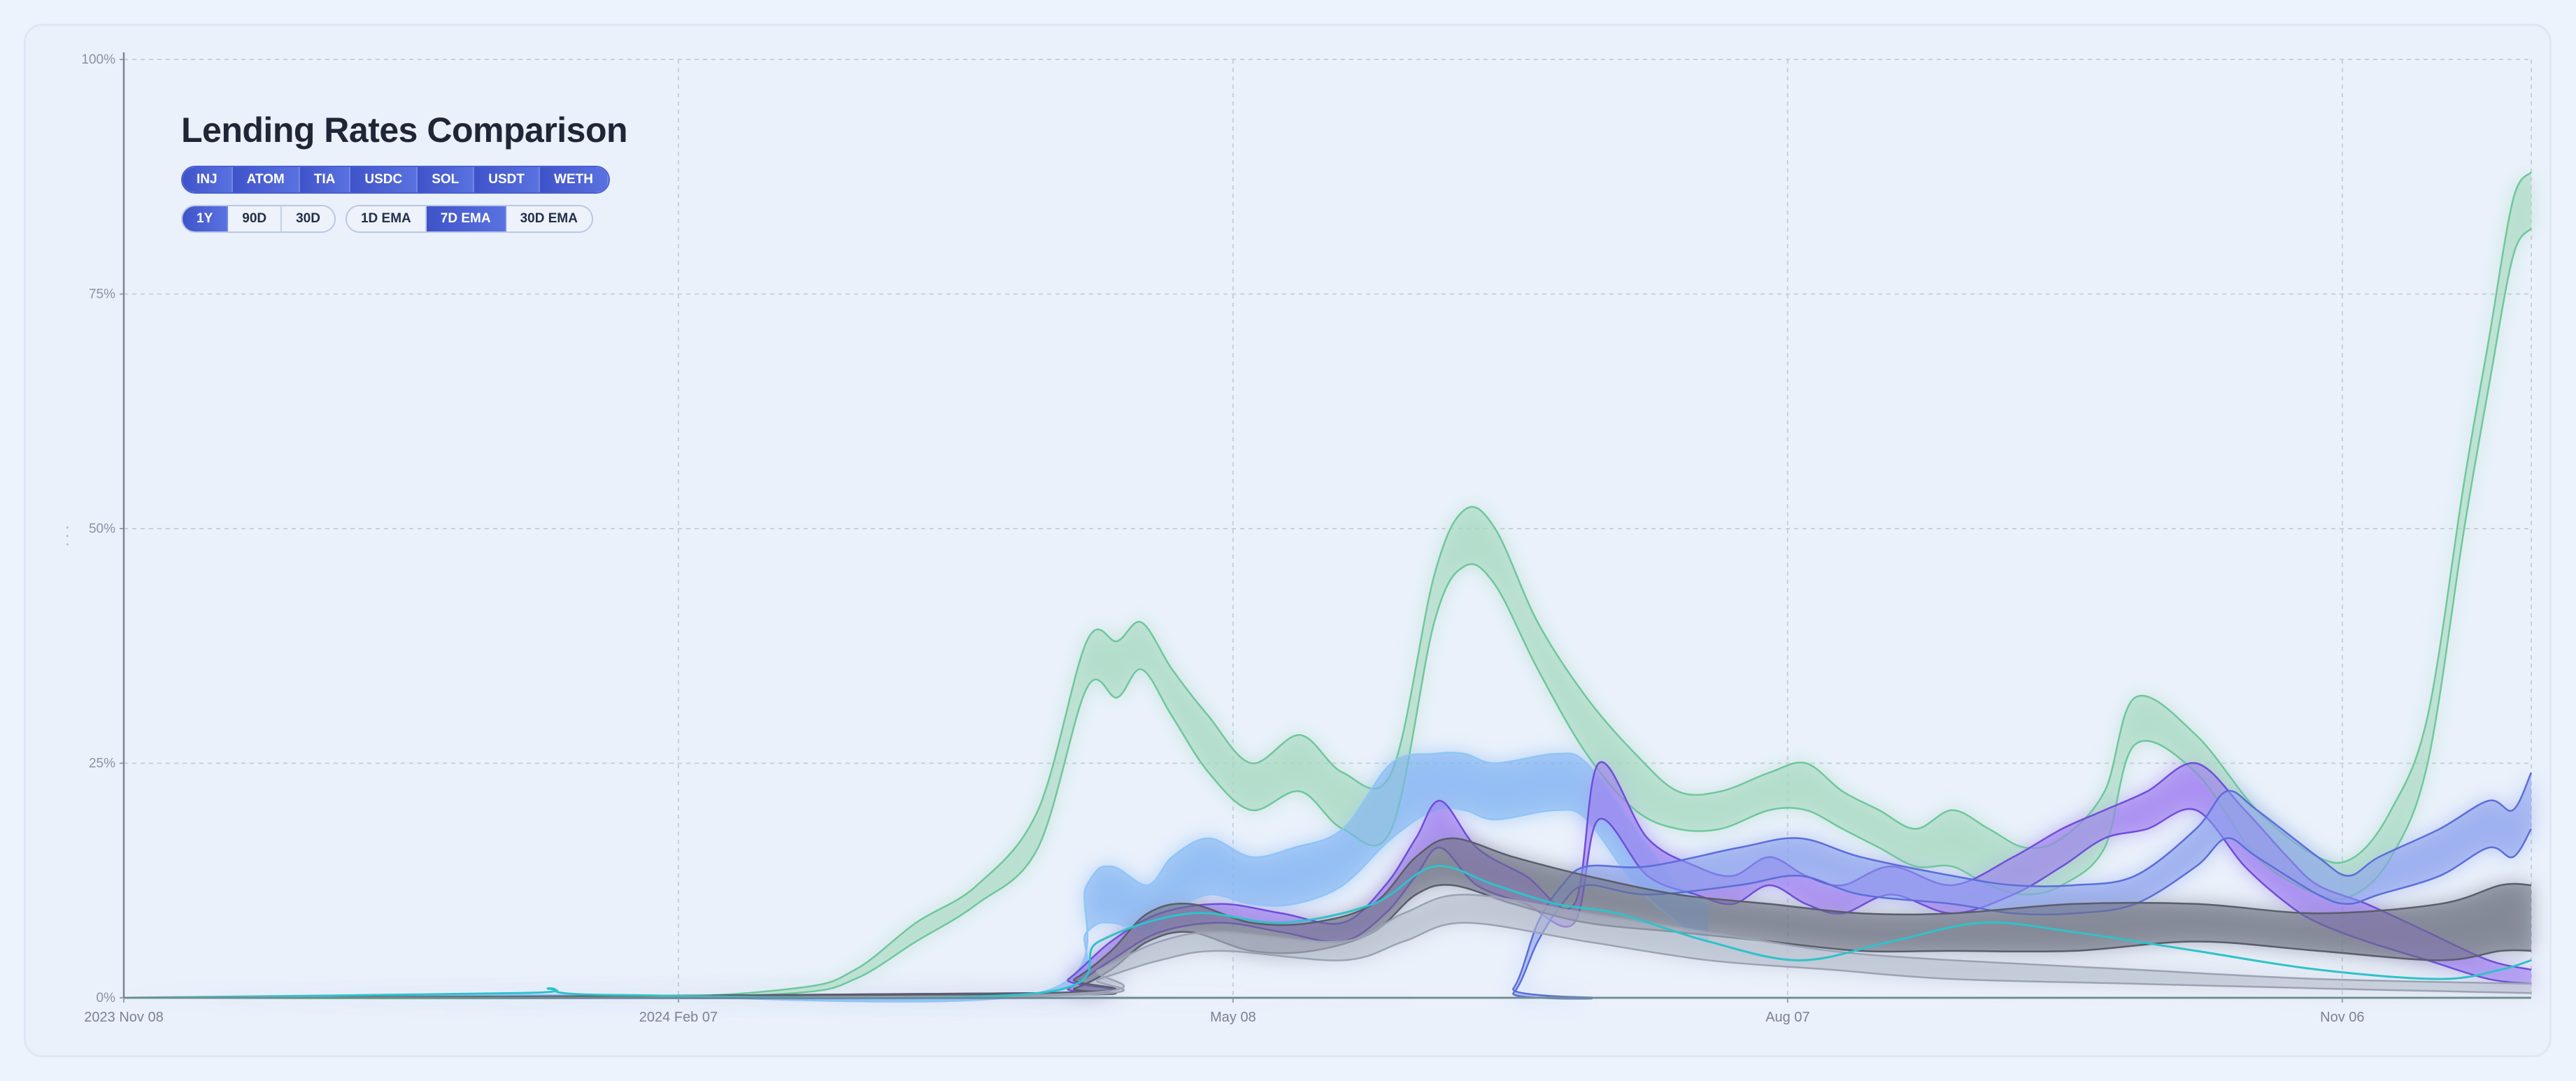 This screenshot has width=2576, height=1081. I want to click on ema-smoothing-group: 1D EMA 7D EMA 30D EMA, so click(469, 219).